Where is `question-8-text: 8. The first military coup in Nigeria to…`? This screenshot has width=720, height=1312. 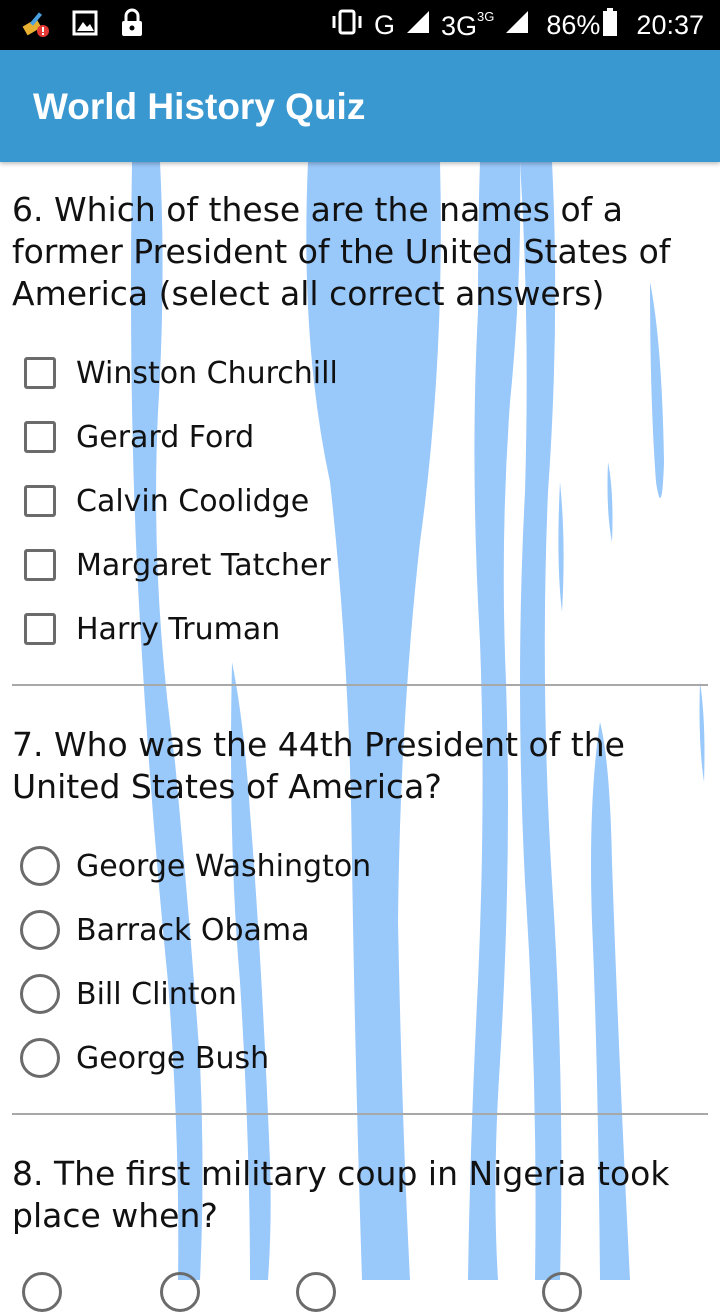
question-8-text: 8. The first military coup in Nigeria to… is located at coordinates (341, 1194).